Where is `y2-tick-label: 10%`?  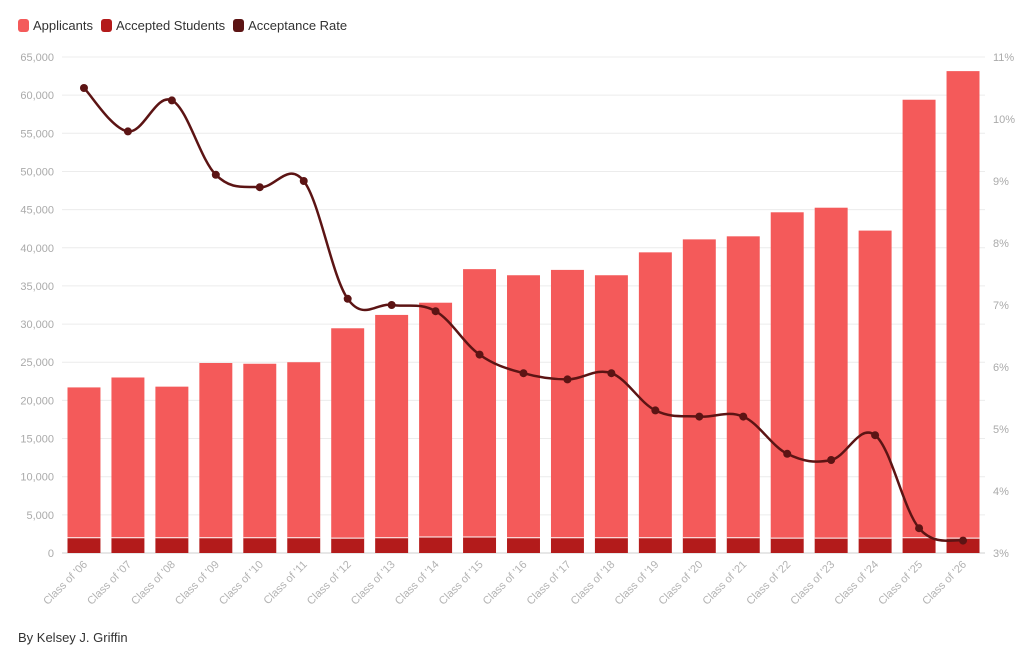 y2-tick-label: 10% is located at coordinates (1004, 120).